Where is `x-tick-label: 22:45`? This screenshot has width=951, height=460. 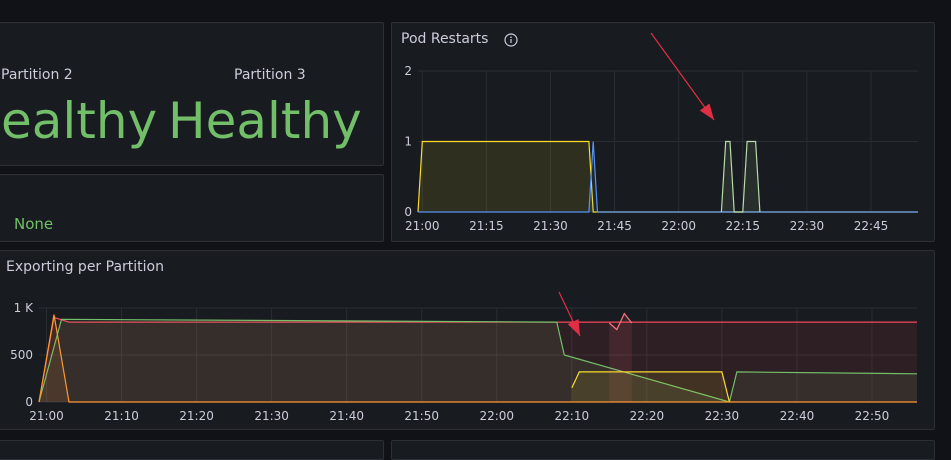 x-tick-label: 22:45 is located at coordinates (871, 226).